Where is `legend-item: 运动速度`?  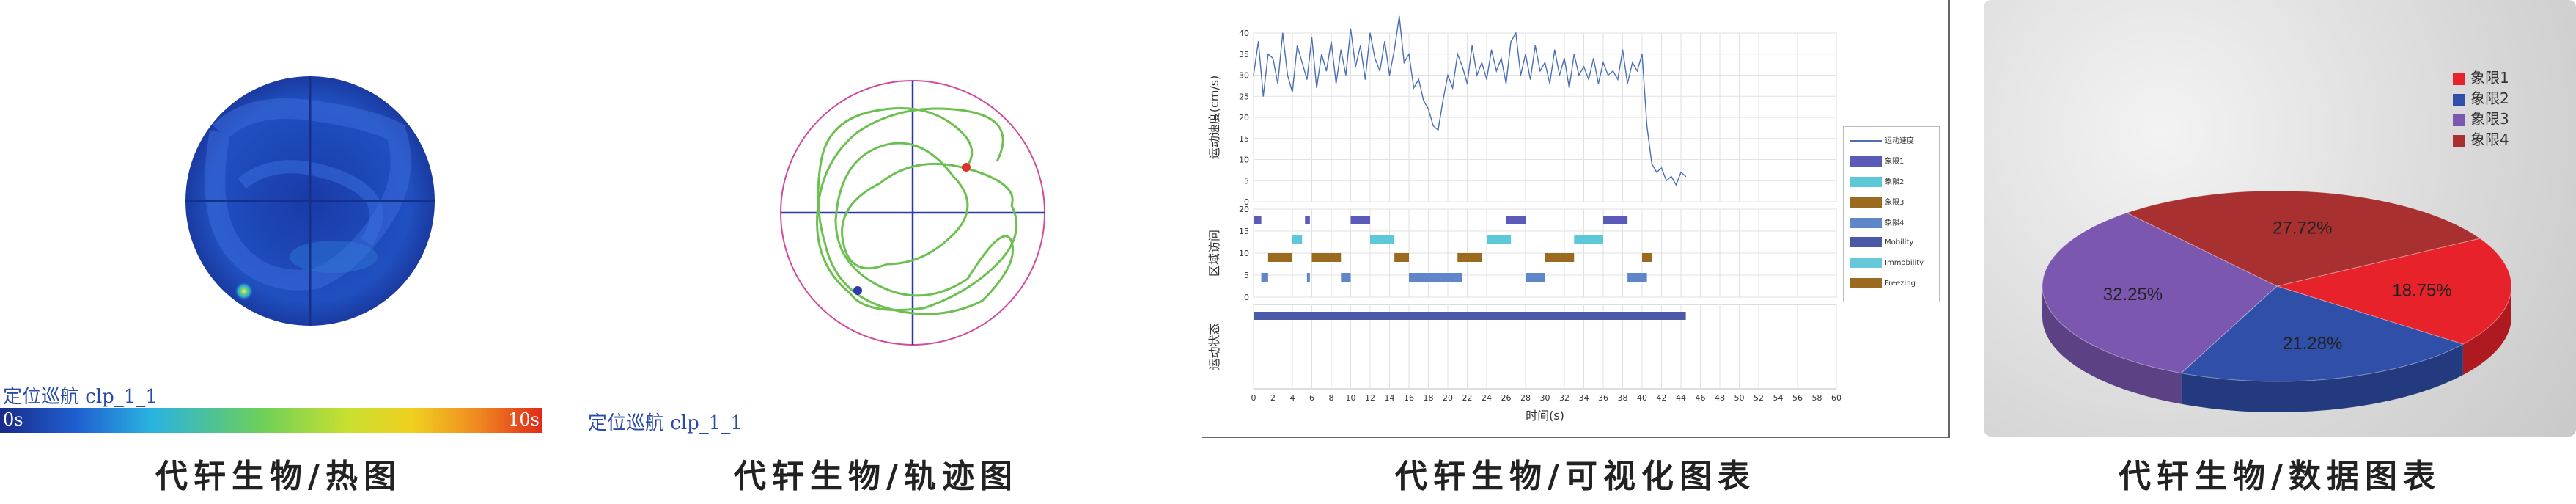 legend-item: 运动速度 is located at coordinates (1882, 140).